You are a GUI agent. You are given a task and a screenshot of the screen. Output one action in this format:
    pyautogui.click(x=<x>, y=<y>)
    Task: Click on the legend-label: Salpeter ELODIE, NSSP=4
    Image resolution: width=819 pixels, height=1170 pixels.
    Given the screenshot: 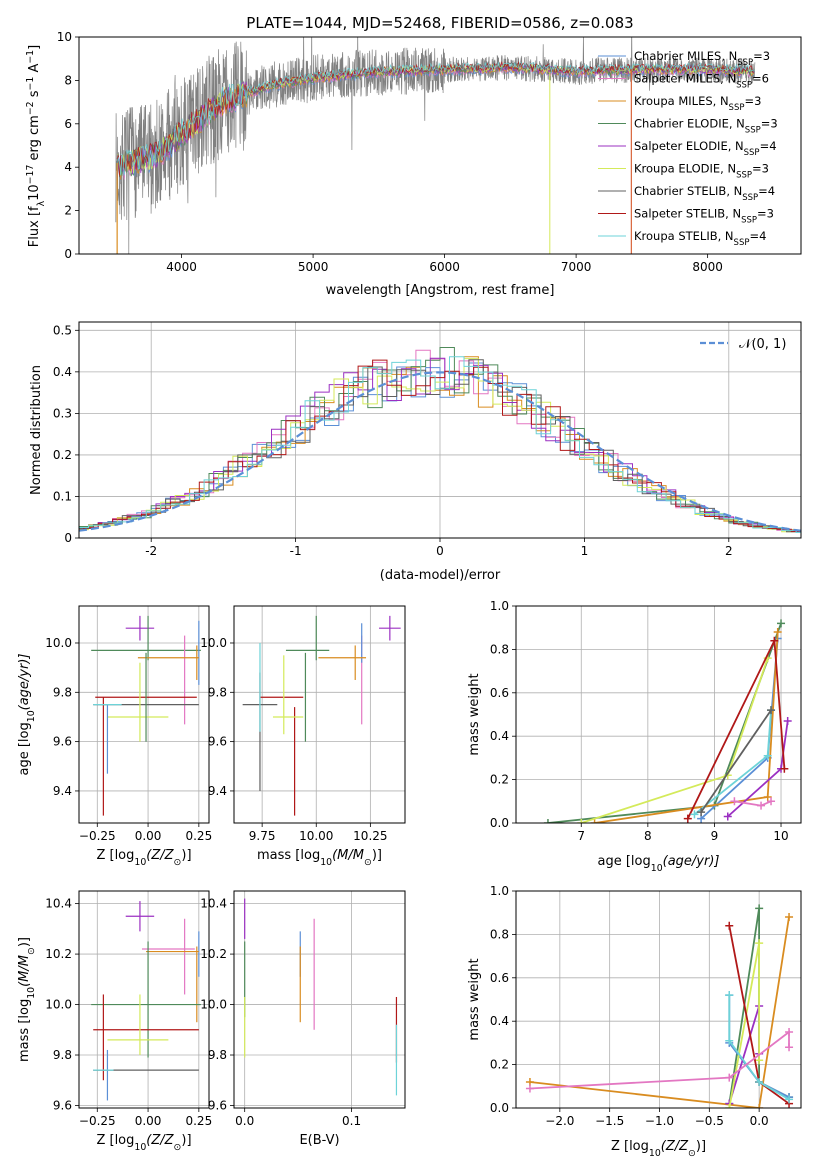 What is the action you would take?
    pyautogui.click(x=705, y=148)
    